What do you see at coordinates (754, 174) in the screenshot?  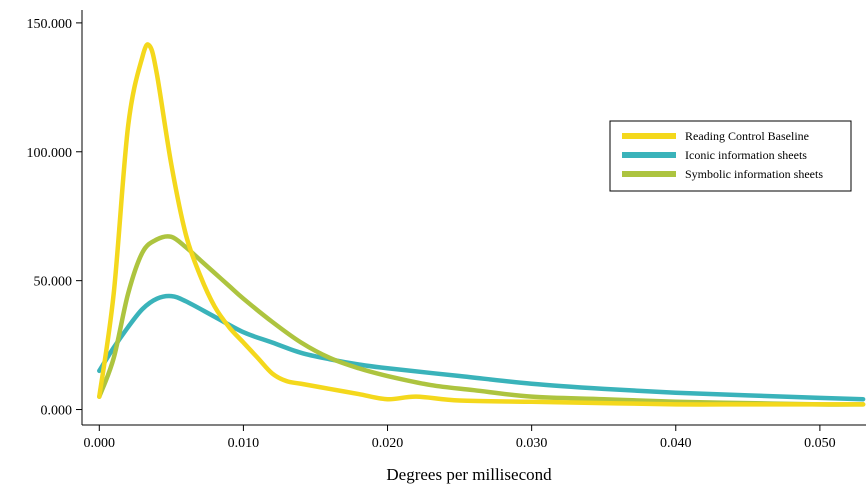 I see `legend-label-symbolic-information-sheets: Symbolic information sheets` at bounding box center [754, 174].